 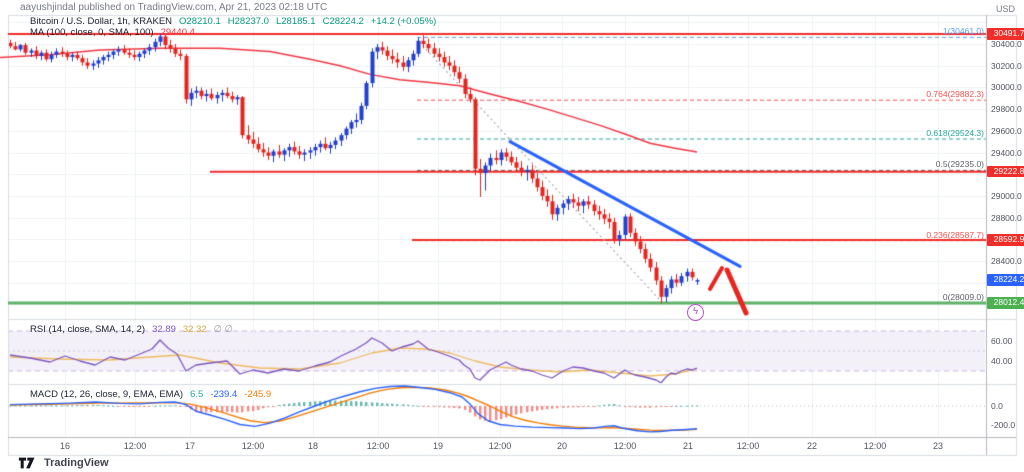 I want to click on ohlc-close: C28224.2, so click(x=343, y=21).